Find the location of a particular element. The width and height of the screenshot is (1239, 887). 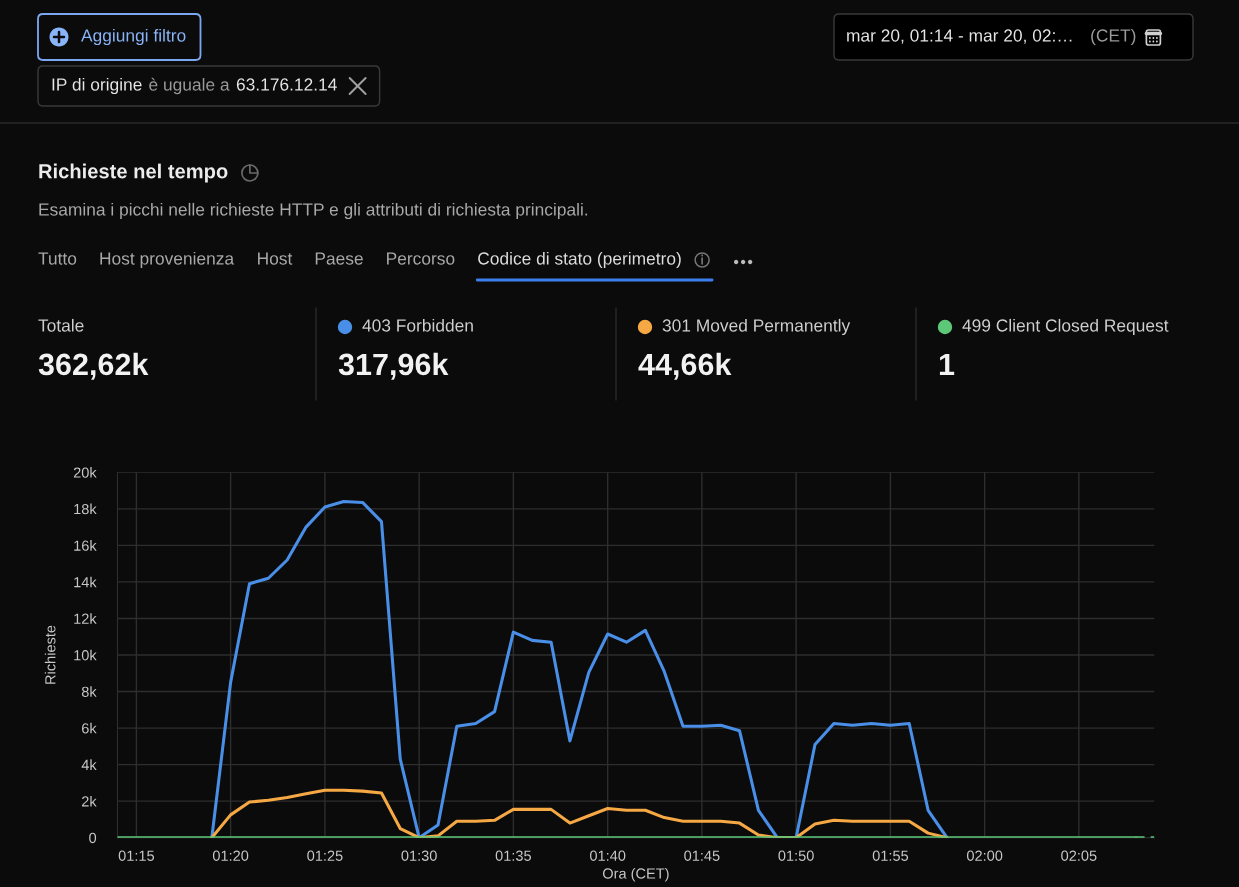

text: Totale is located at coordinates (61, 325).